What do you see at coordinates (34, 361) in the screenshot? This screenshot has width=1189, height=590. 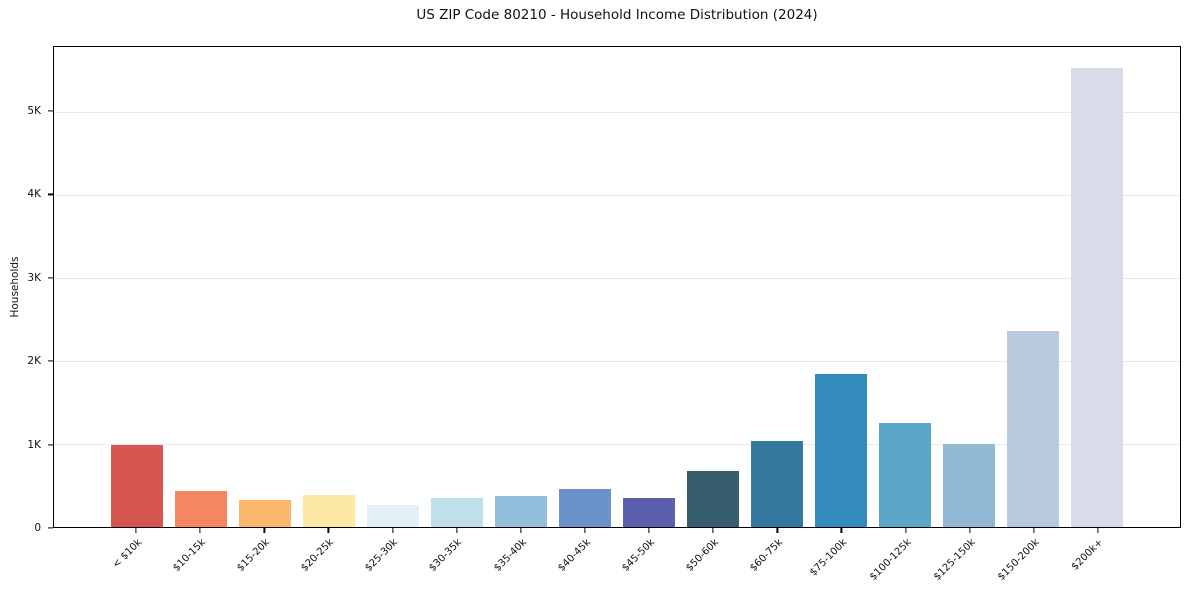 I see `y-tick-label: 2K` at bounding box center [34, 361].